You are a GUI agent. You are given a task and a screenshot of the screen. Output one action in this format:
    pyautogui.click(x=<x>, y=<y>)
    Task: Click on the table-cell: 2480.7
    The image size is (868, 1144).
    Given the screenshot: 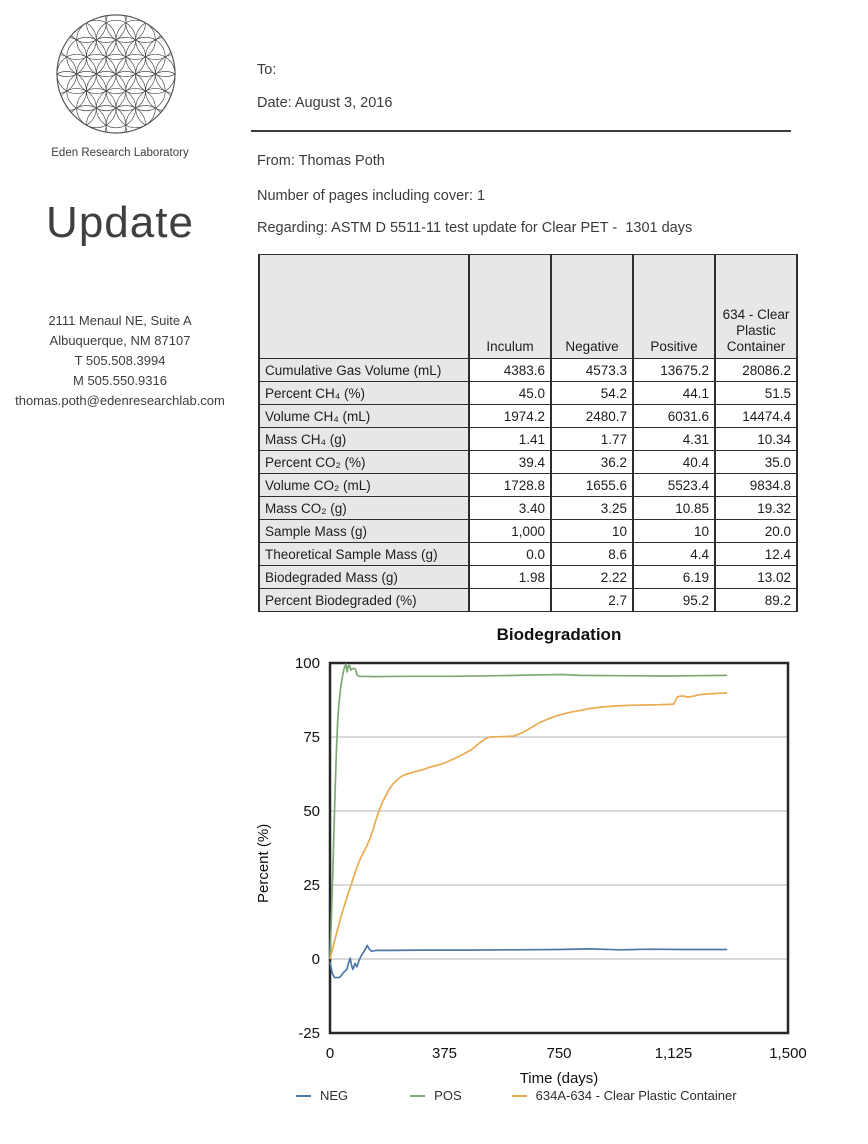 What is the action you would take?
    pyautogui.click(x=592, y=416)
    